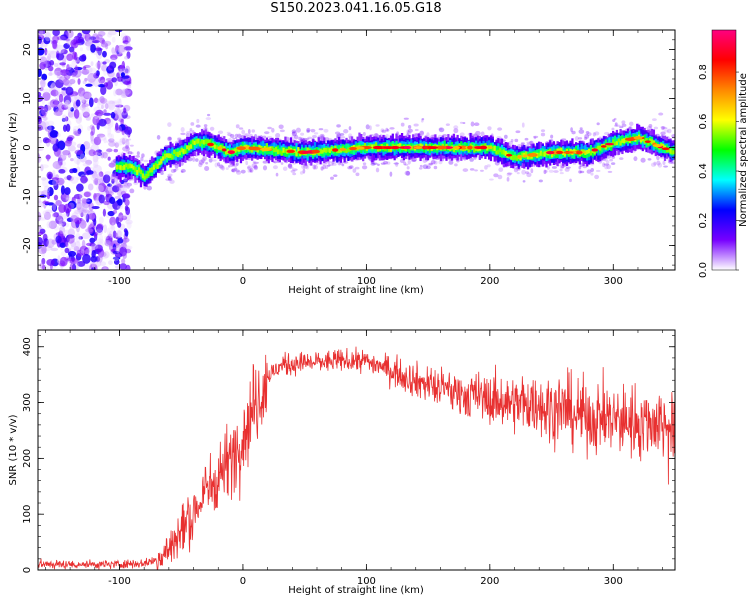 This screenshot has width=750, height=600. What do you see at coordinates (703, 221) in the screenshot?
I see `colorbar-tick-label: 0.2` at bounding box center [703, 221].